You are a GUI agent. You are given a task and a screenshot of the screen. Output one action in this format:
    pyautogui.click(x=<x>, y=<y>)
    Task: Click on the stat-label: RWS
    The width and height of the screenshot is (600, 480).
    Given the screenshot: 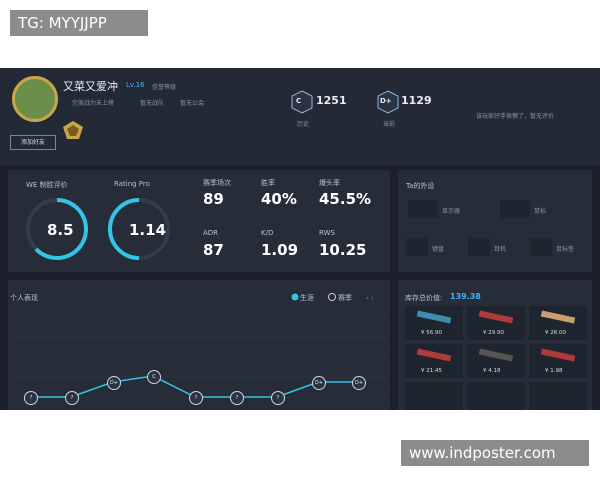 What is the action you would take?
    pyautogui.click(x=327, y=233)
    